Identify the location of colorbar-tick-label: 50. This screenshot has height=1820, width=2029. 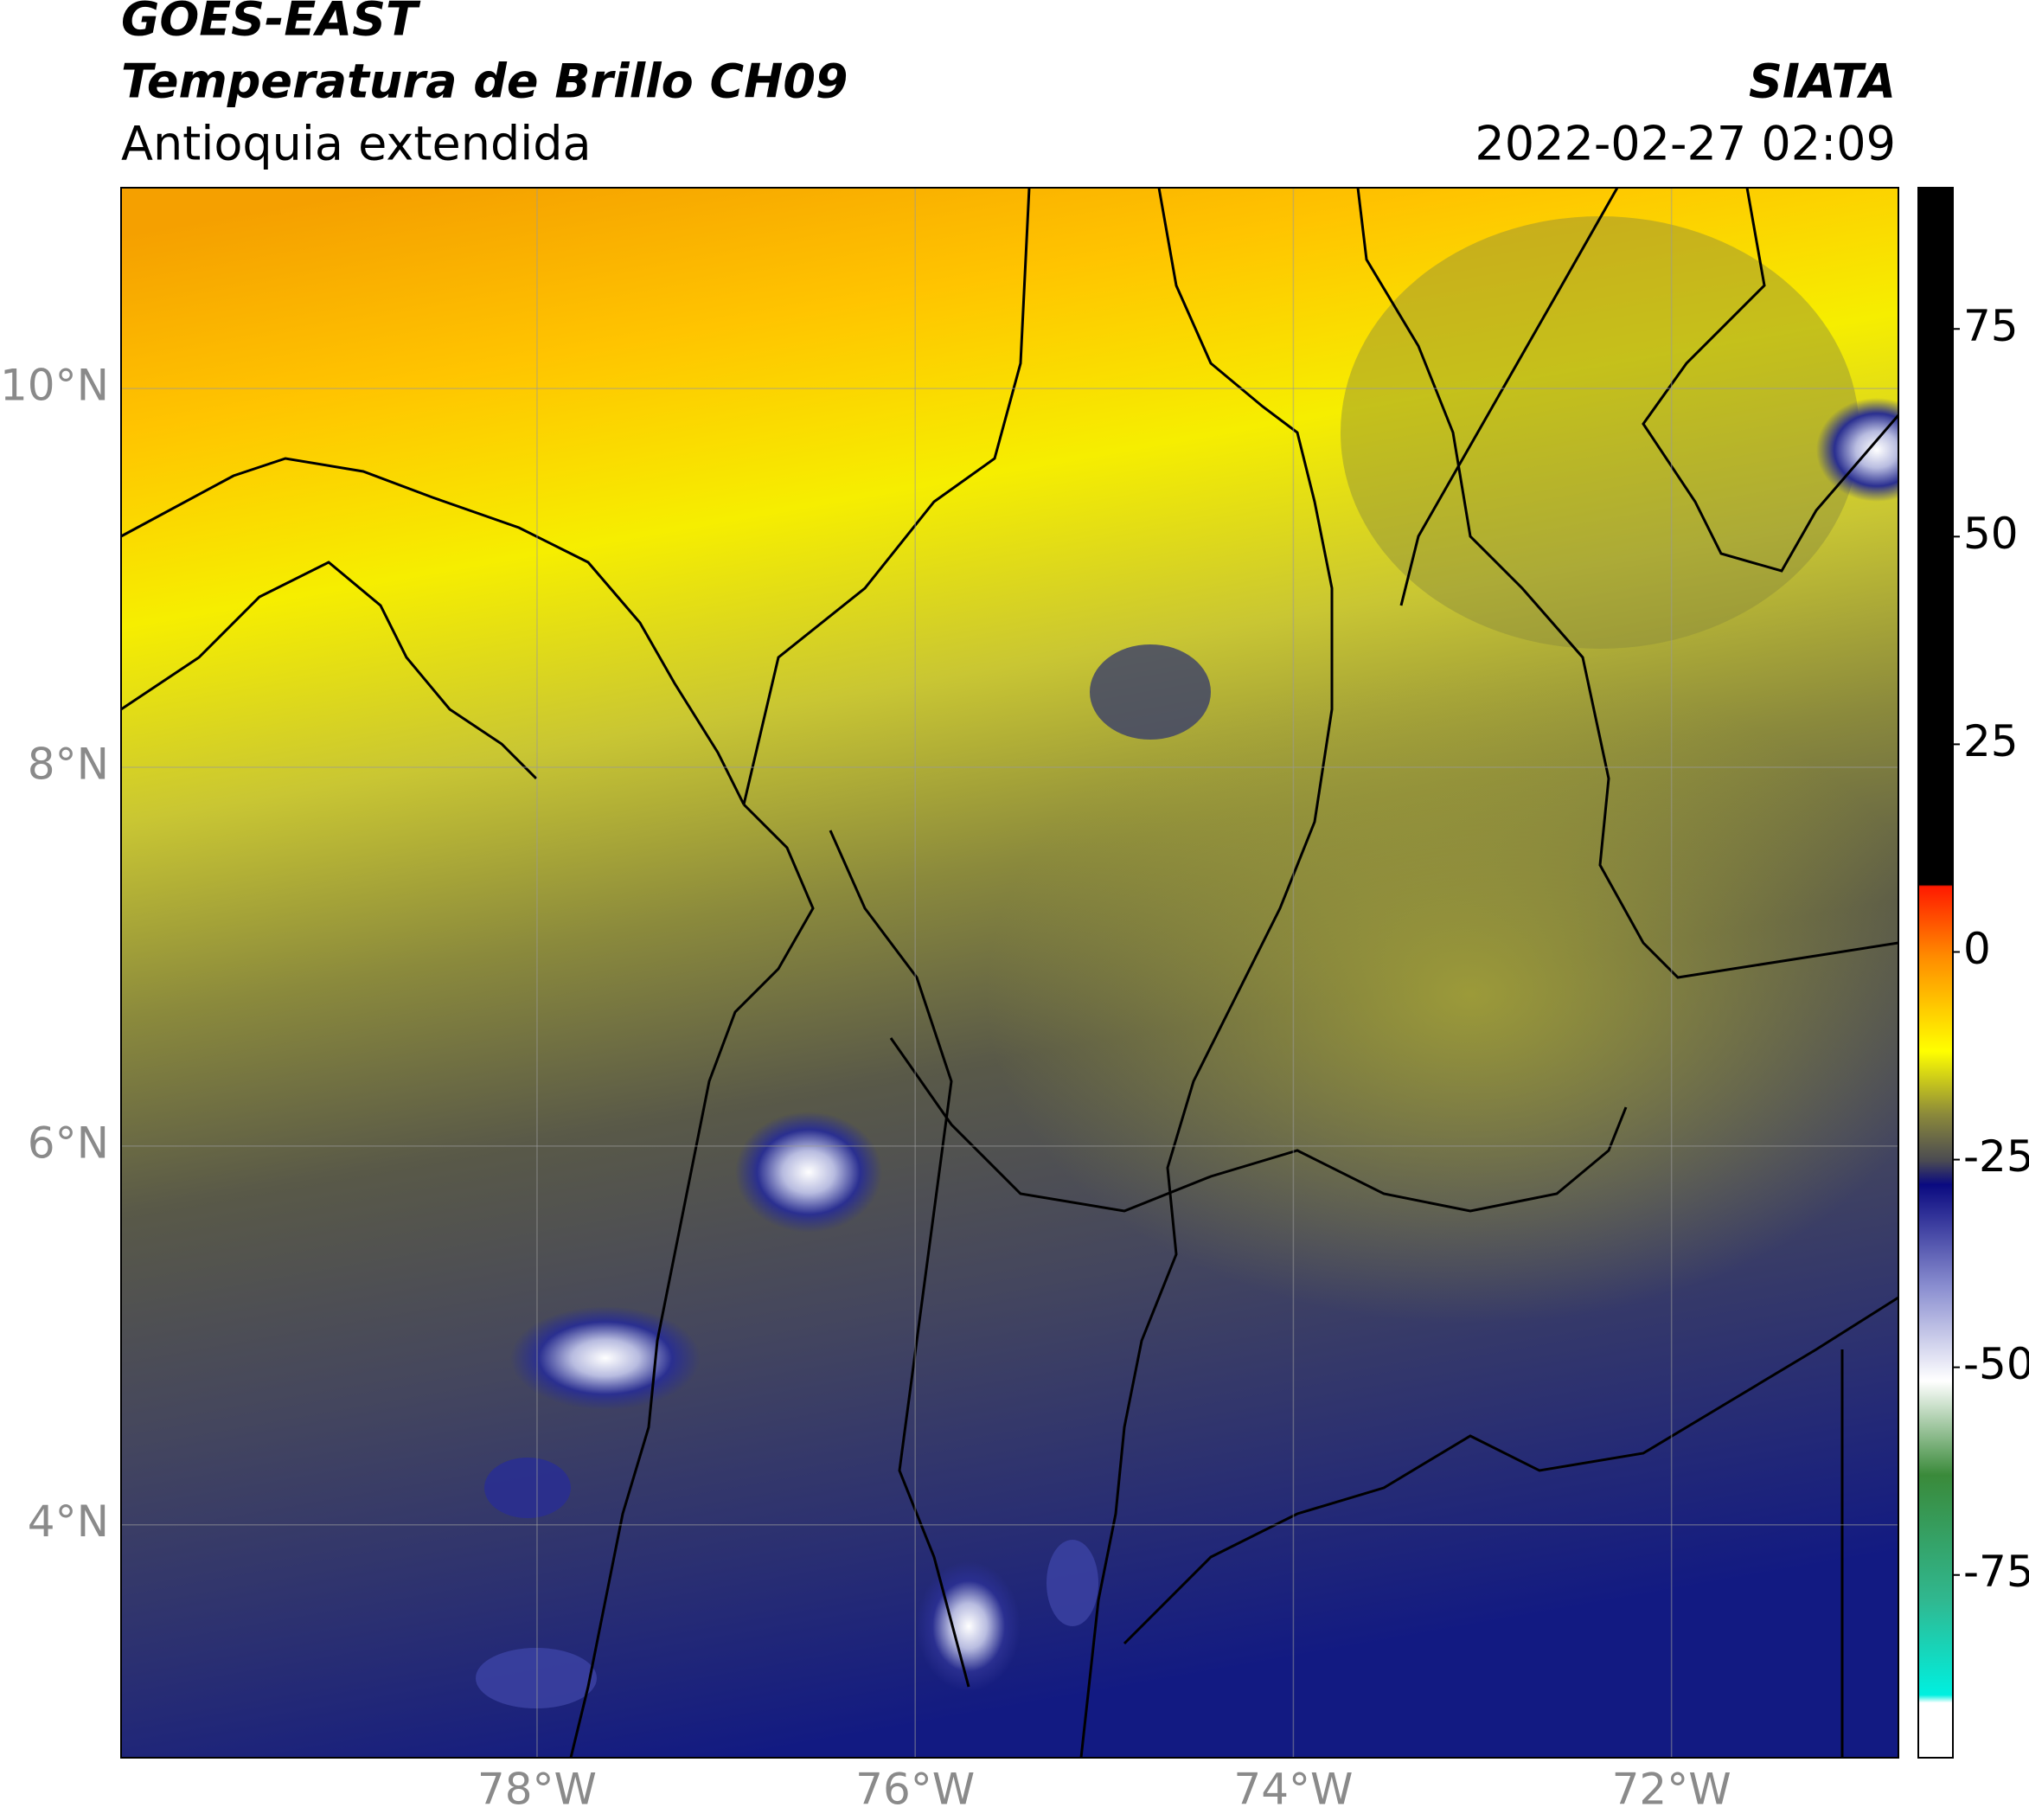
(1991, 534).